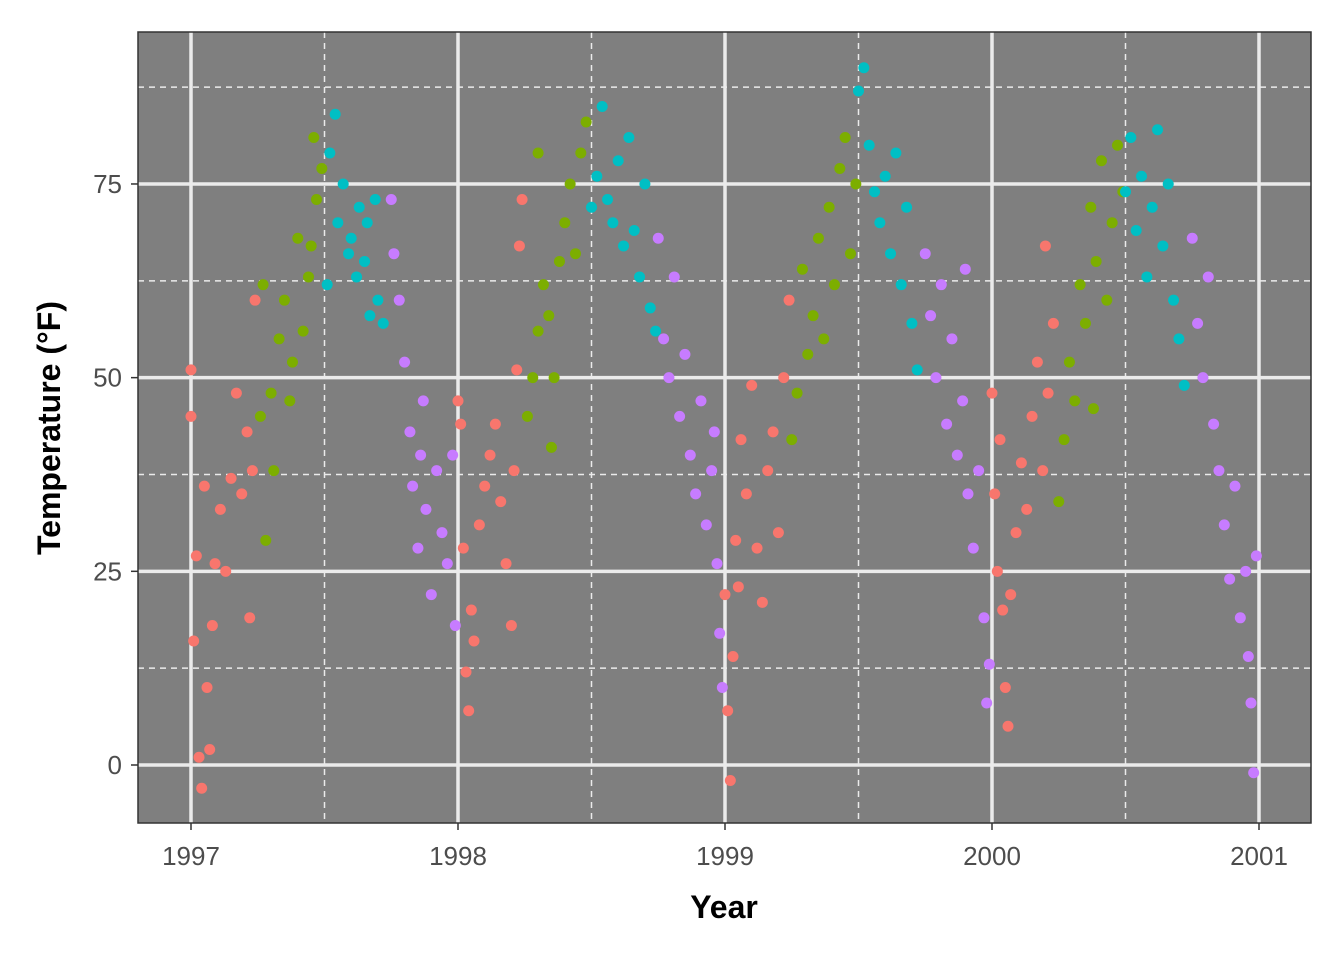 The height and width of the screenshot is (965, 1344). What do you see at coordinates (107, 378) in the screenshot?
I see `y-tick-label: 50` at bounding box center [107, 378].